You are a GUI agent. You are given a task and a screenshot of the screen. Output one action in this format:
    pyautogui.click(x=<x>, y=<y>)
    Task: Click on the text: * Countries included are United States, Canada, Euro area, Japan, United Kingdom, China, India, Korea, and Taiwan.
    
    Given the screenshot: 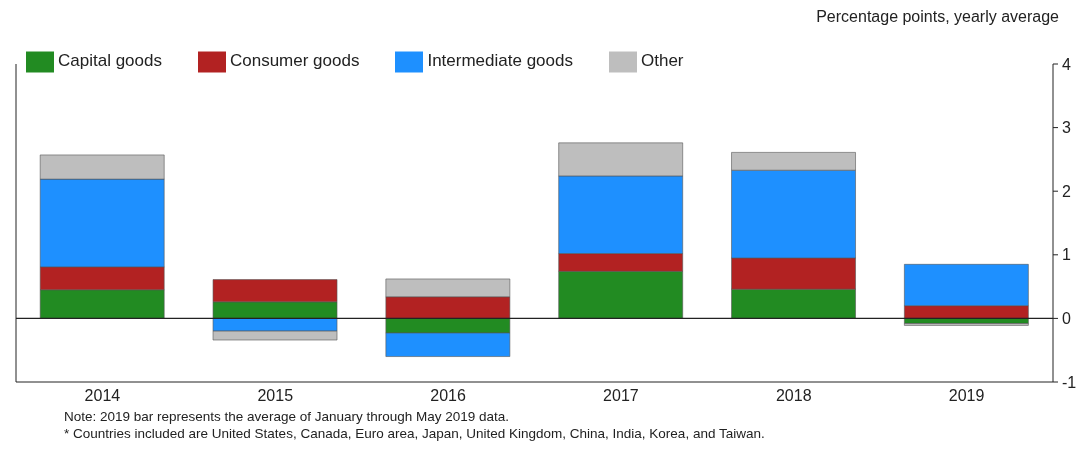 What is the action you would take?
    pyautogui.click(x=415, y=433)
    